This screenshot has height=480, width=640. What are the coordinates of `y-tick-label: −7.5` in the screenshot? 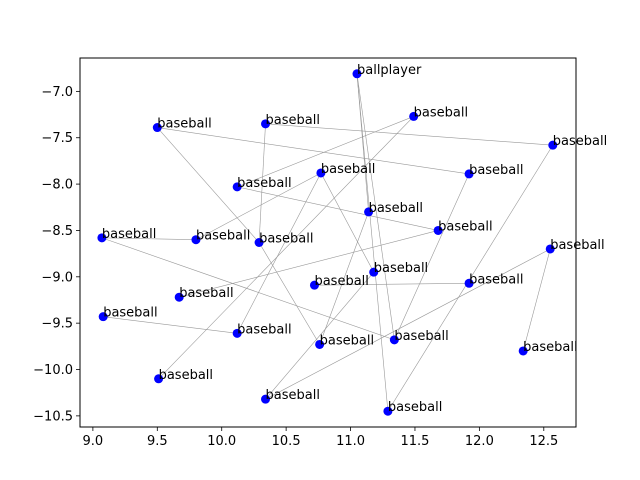 It's located at (57, 138).